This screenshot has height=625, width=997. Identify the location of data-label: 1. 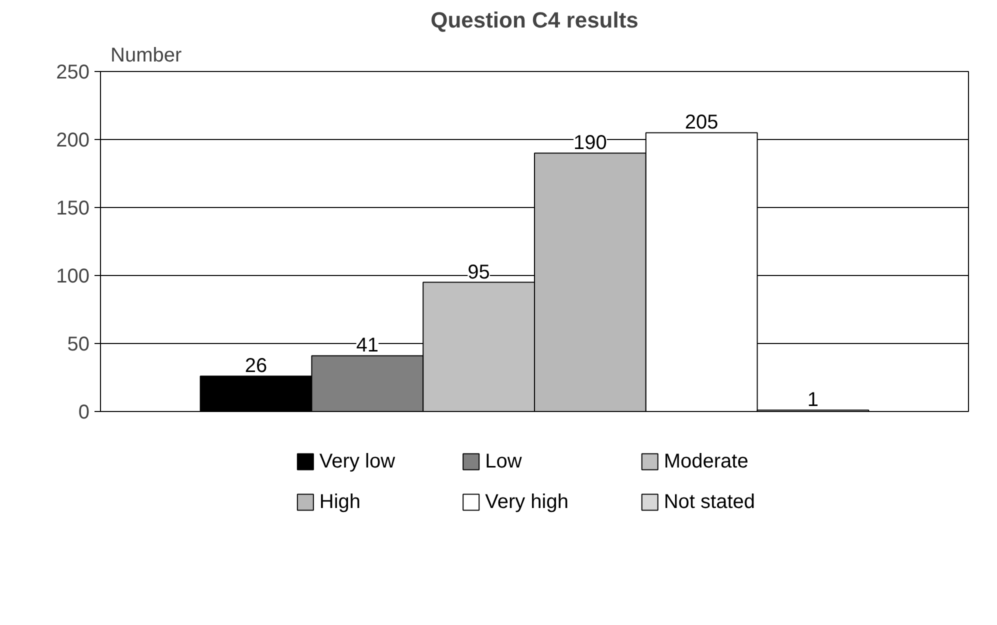
(813, 400).